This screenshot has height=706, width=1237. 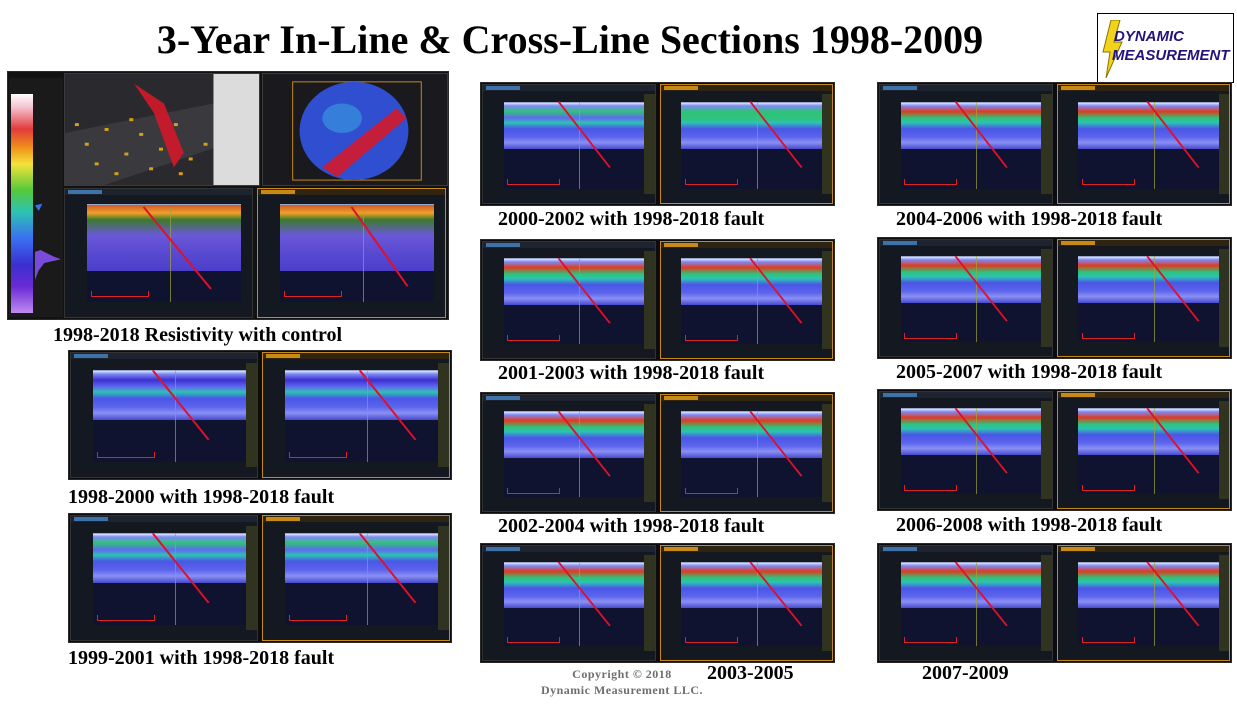 I want to click on caption-p1998: 1998-2000 with 1998-2018 fault, so click(x=201, y=497).